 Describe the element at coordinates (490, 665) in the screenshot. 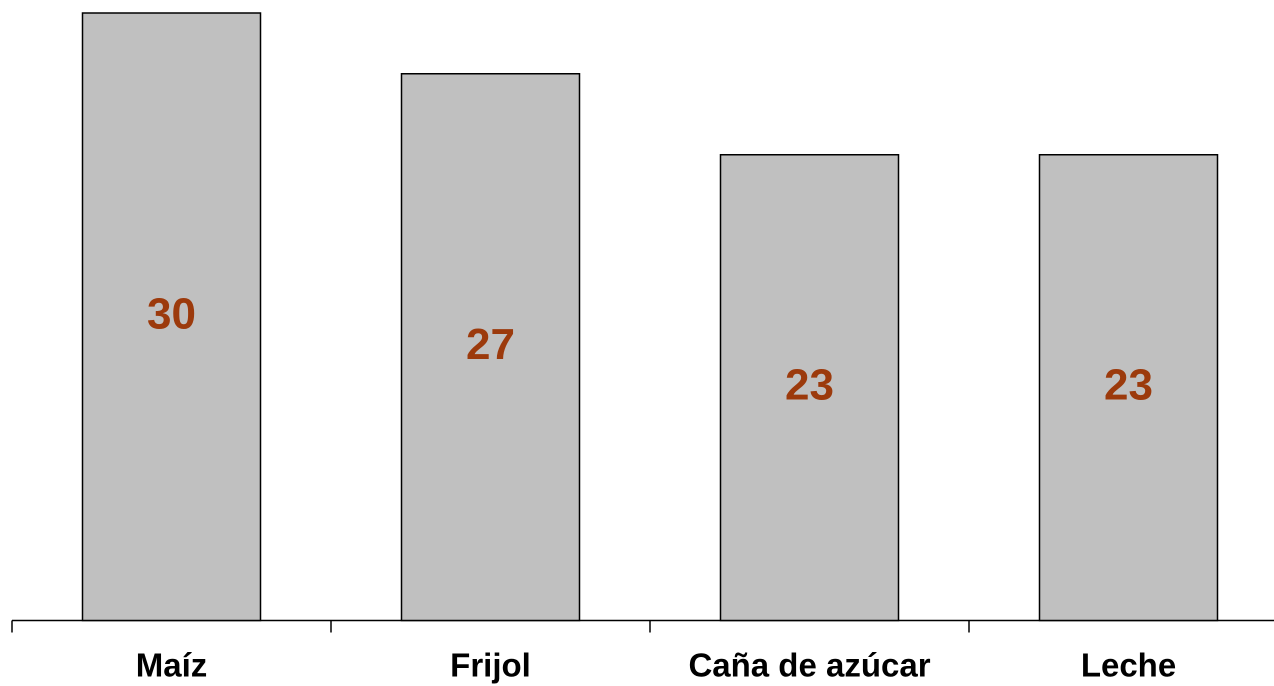

I see `x-tick-label: Frijol` at that location.